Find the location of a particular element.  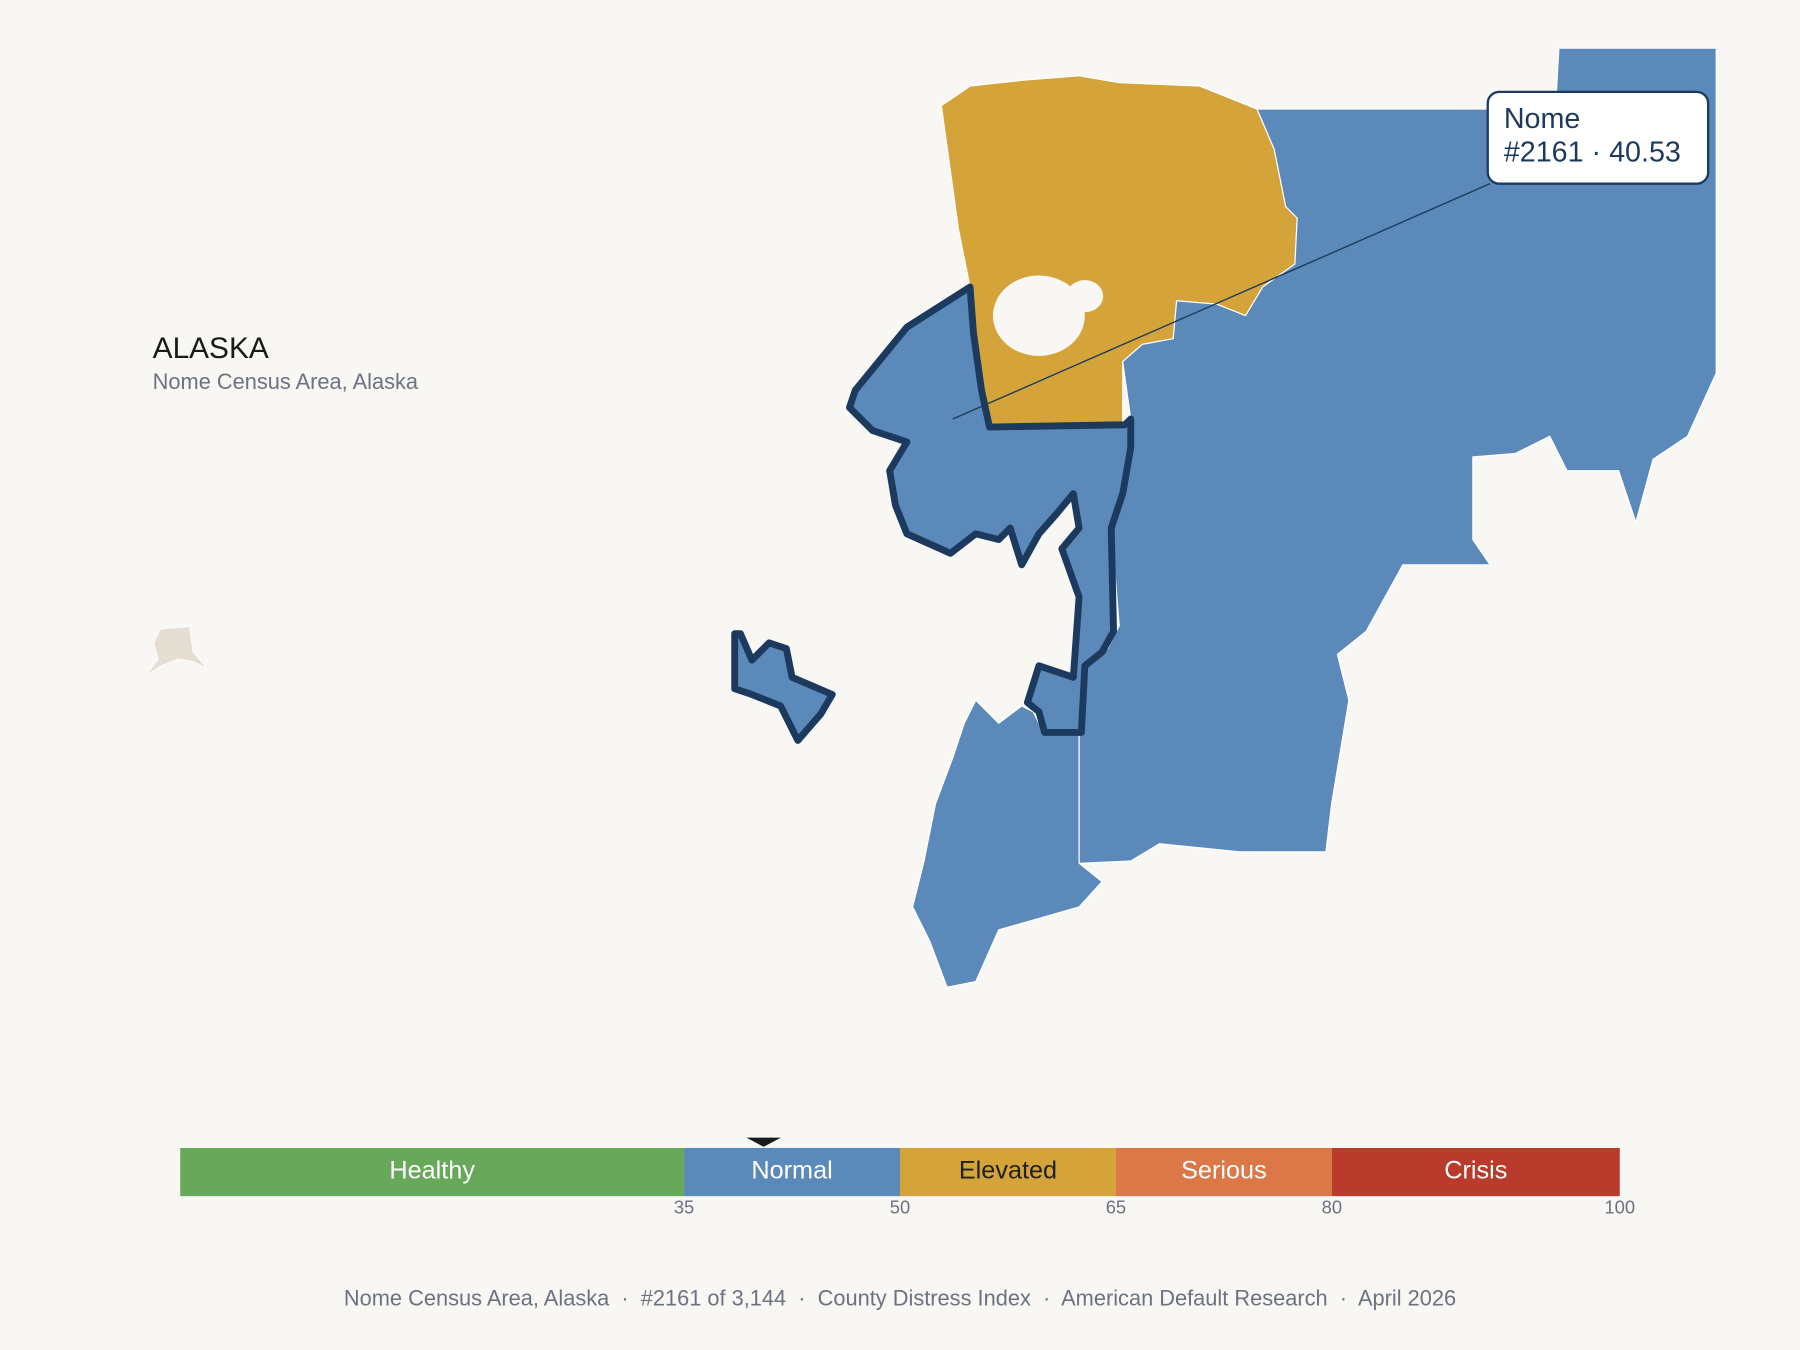

tooltip is located at coordinates (1598, 137).